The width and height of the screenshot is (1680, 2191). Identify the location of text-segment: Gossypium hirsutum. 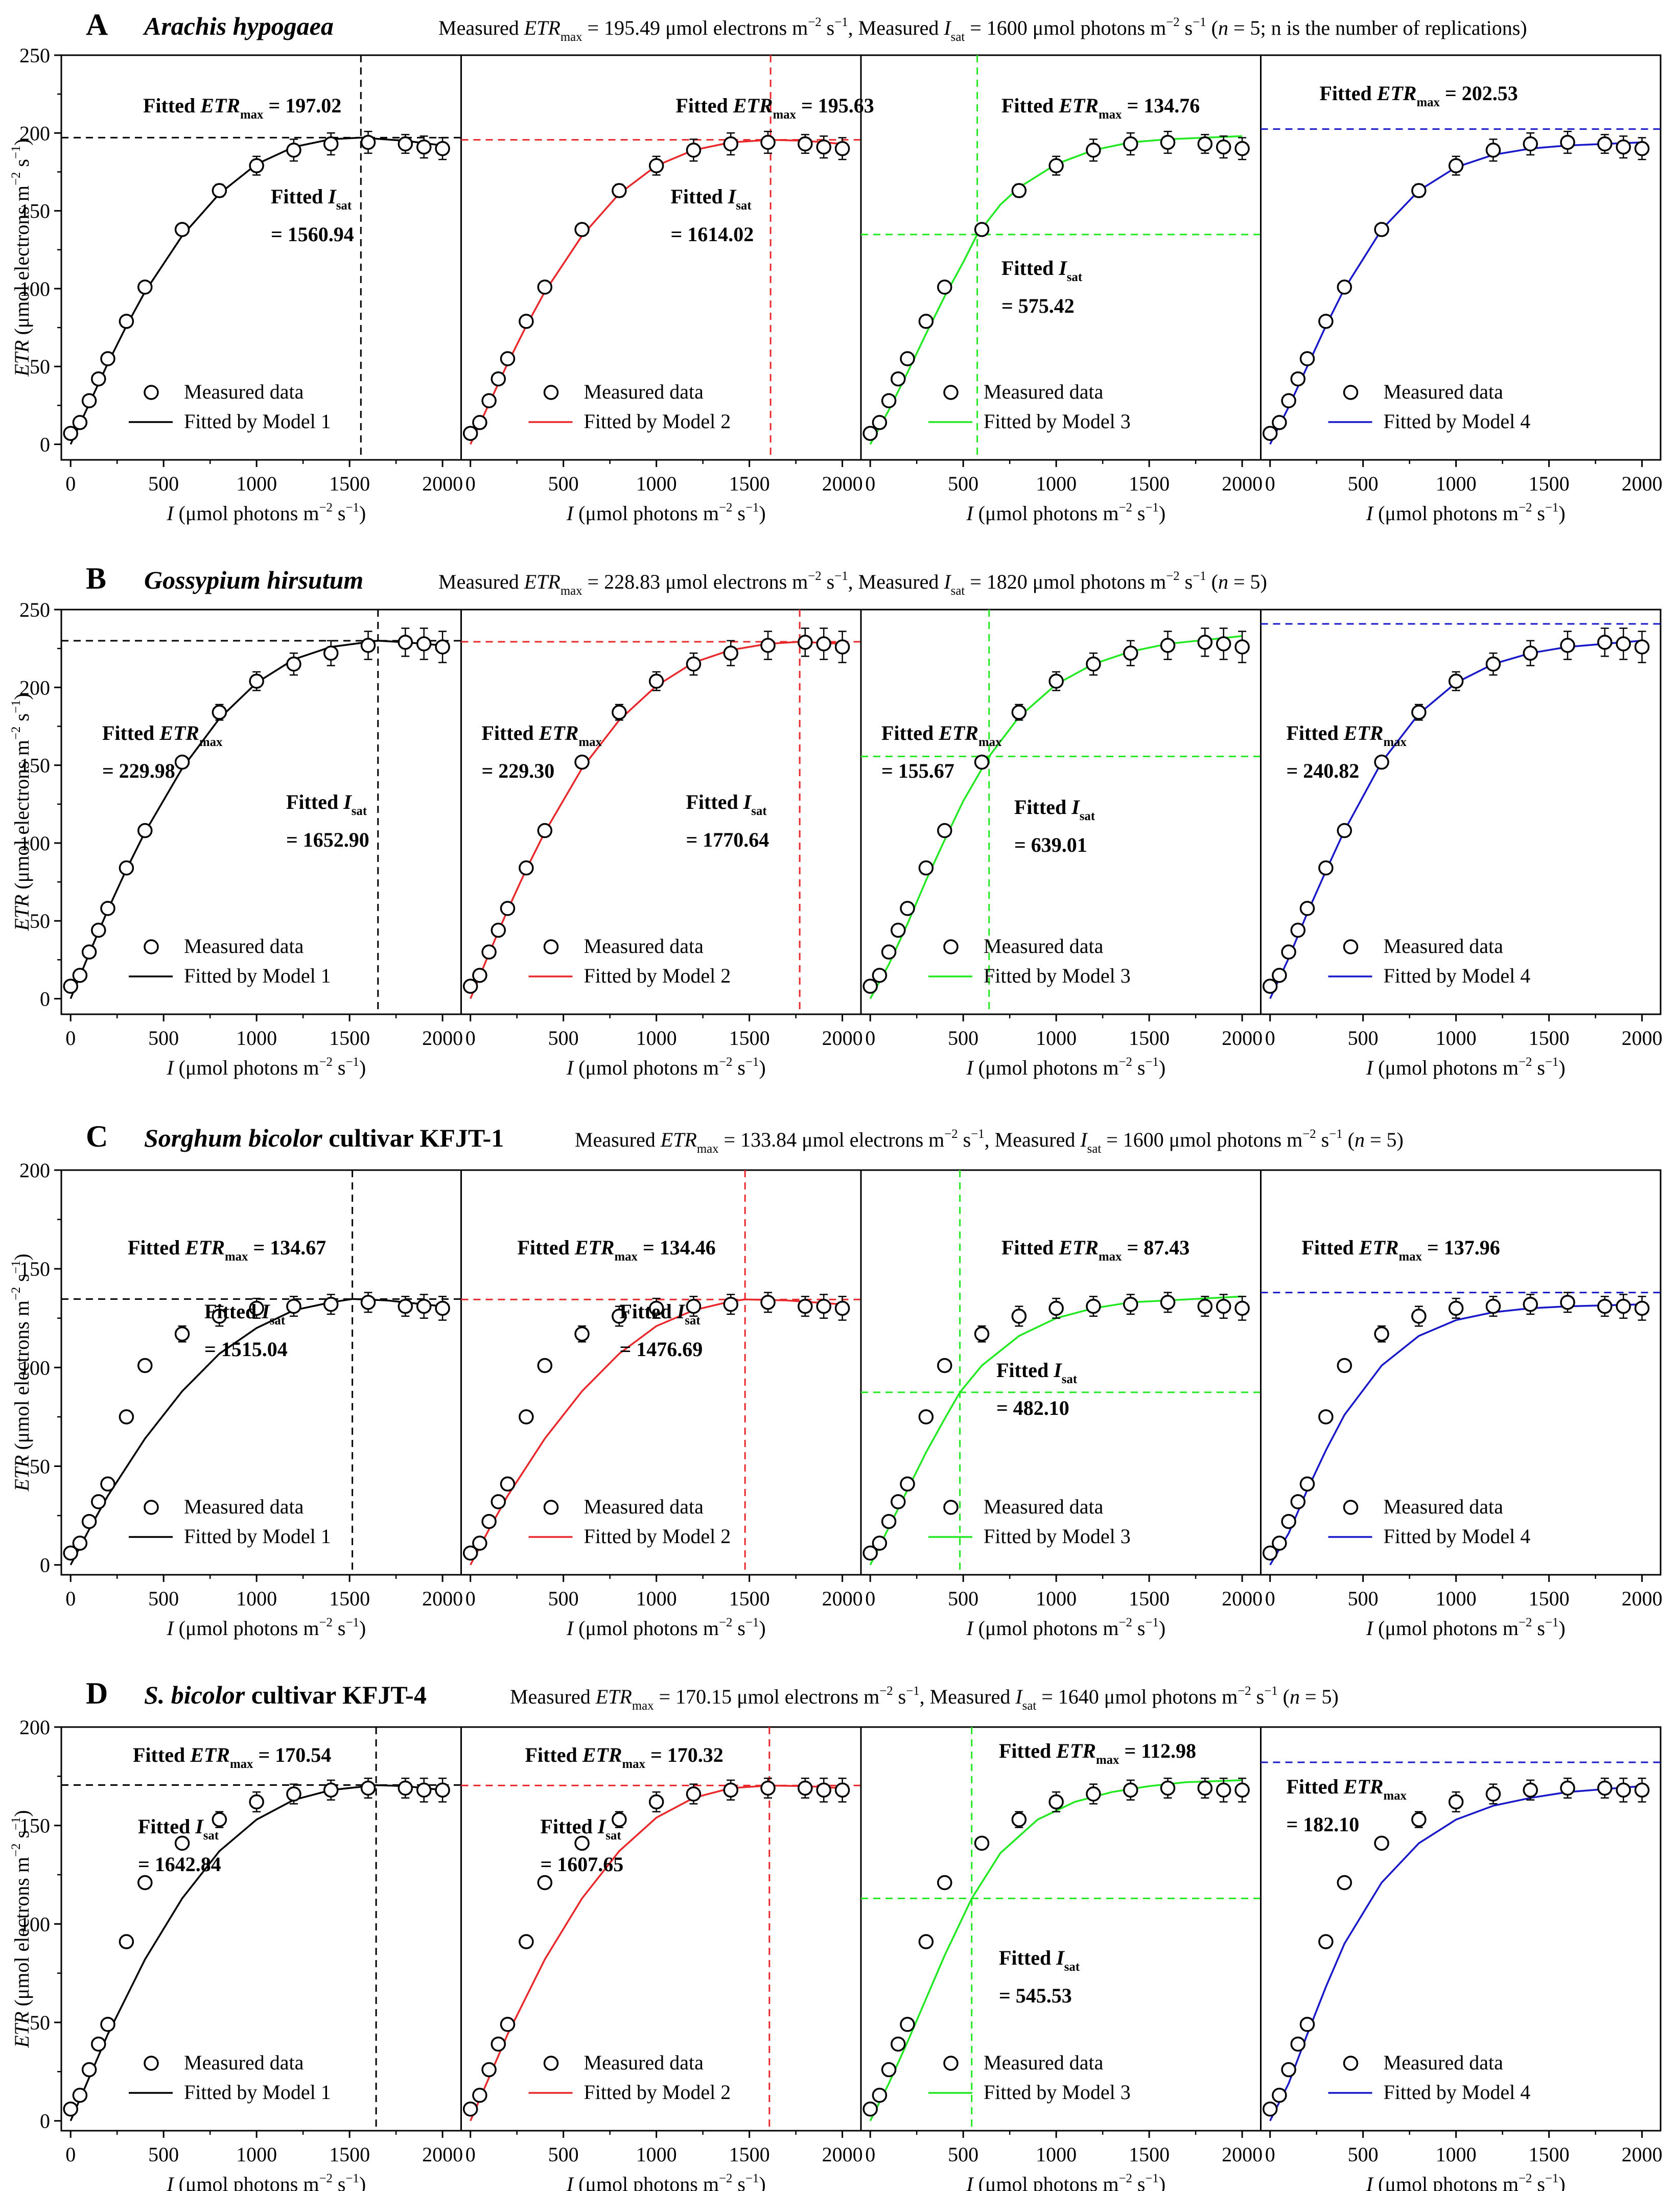
(253, 580).